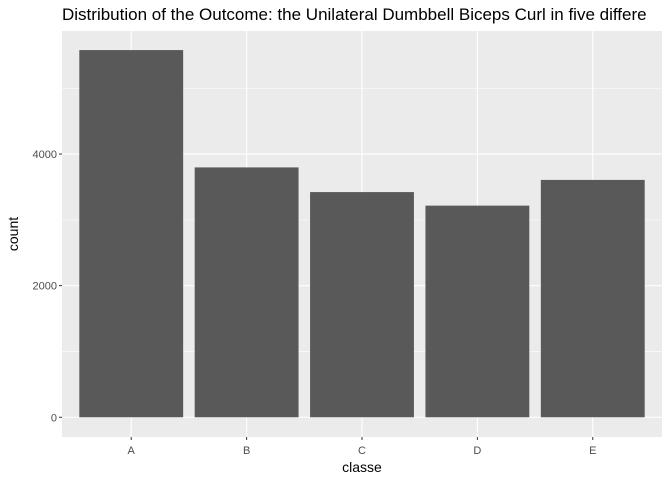 The image size is (672, 480). What do you see at coordinates (131, 234) in the screenshot?
I see `bar-a` at bounding box center [131, 234].